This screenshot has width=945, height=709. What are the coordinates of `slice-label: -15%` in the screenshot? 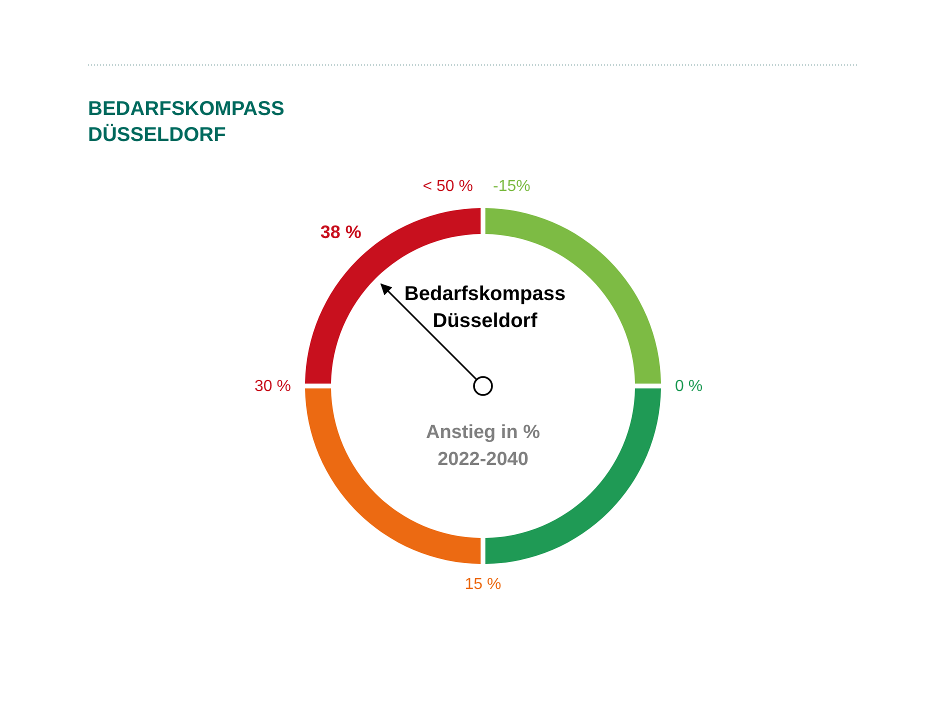 It's located at (511, 186).